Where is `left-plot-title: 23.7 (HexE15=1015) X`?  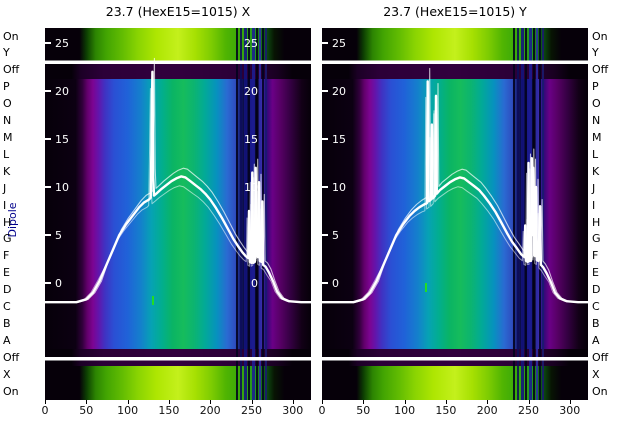 left-plot-title: 23.7 (HexE15=1015) X is located at coordinates (178, 11).